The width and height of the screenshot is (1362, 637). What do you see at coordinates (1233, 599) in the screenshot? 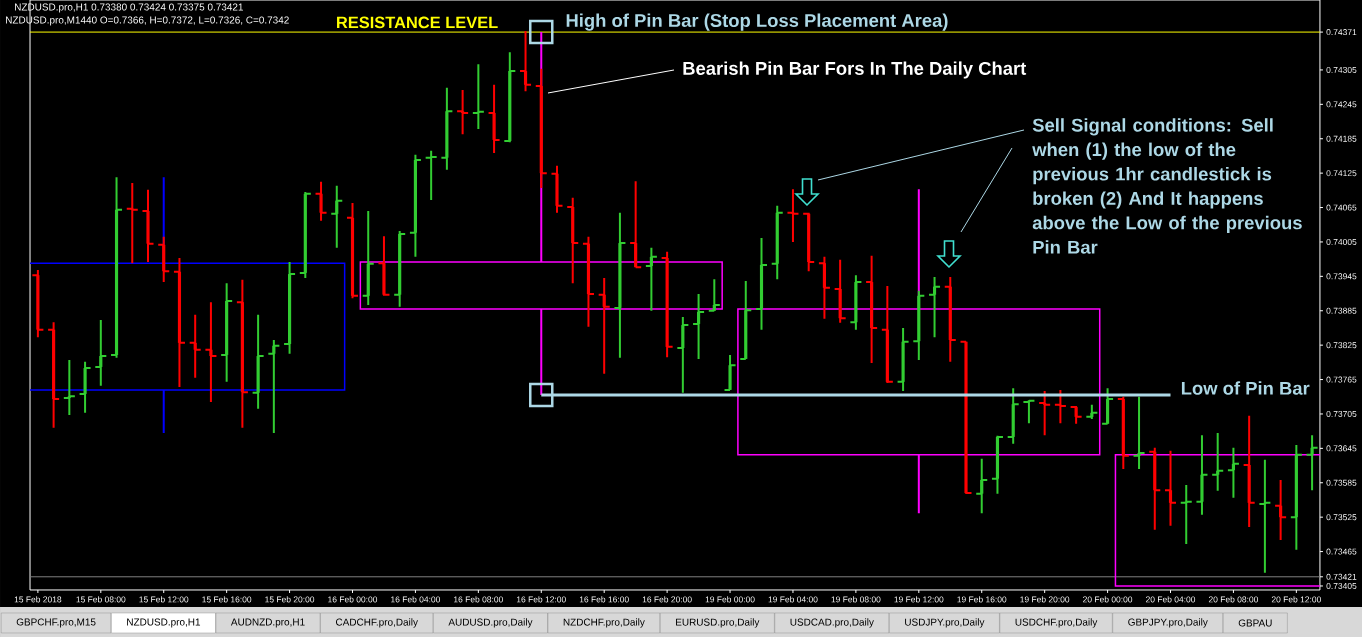
I see `x-tick-label: 20 Feb 08:00` at bounding box center [1233, 599].